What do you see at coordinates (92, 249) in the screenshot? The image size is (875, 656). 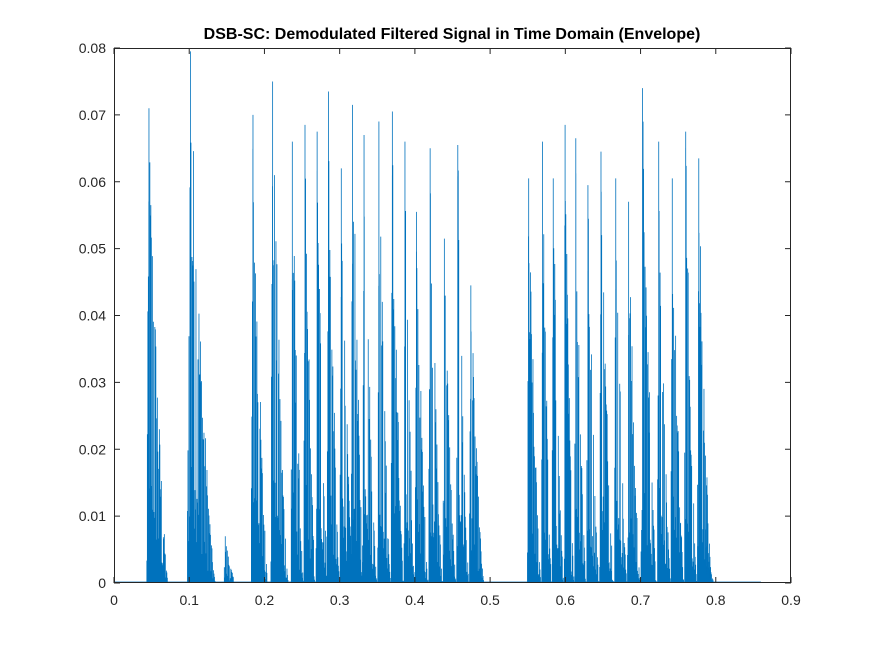 I see `y-tick-label: 0.05` at bounding box center [92, 249].